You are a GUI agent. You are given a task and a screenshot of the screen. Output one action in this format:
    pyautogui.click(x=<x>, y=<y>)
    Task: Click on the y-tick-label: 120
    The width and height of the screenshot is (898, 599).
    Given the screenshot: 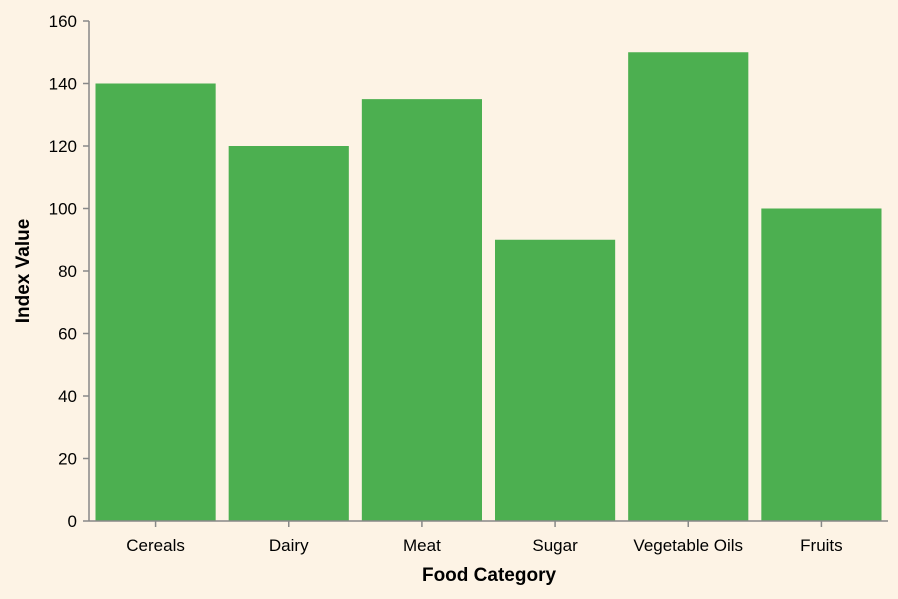 What is the action you would take?
    pyautogui.click(x=63, y=146)
    